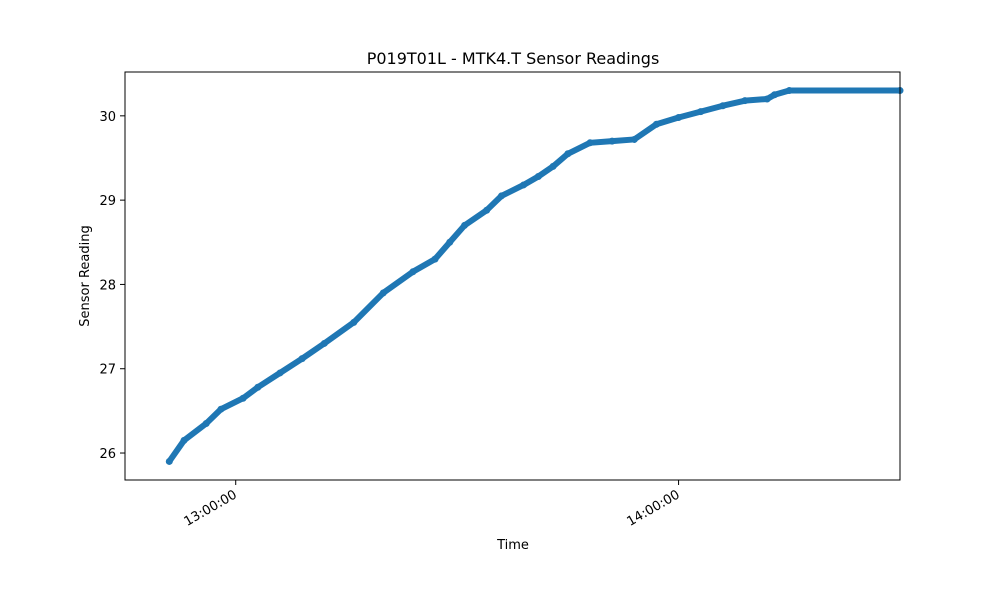  Describe the element at coordinates (107, 454) in the screenshot. I see `y-tick-label: 26` at that location.